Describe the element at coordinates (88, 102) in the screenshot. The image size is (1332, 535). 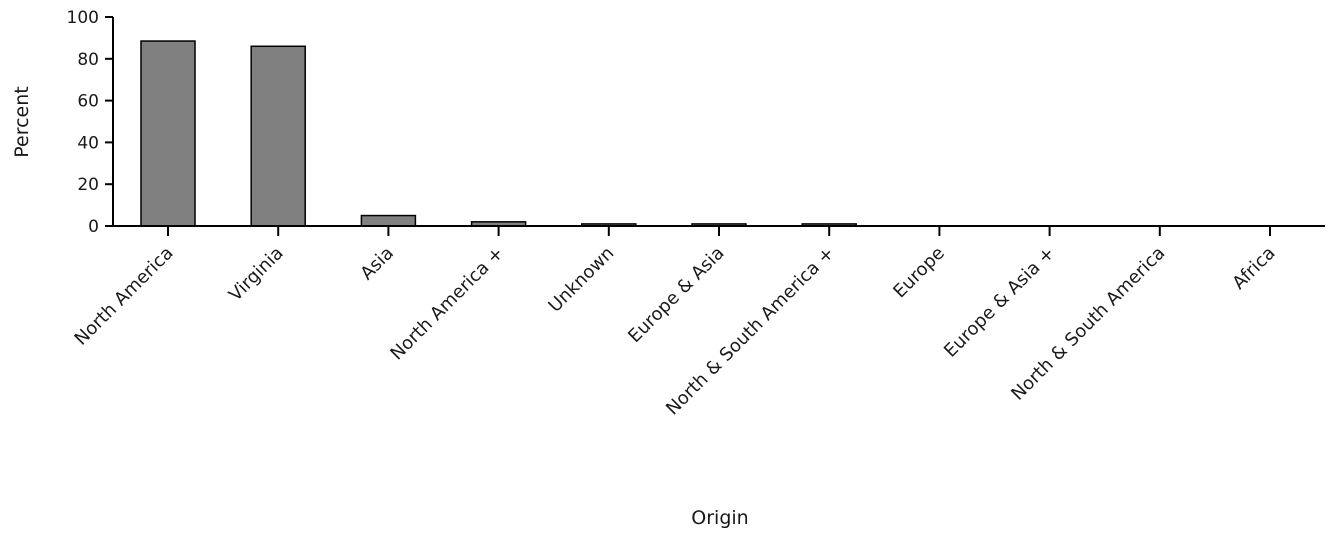
I see `y-tick-label: 60` at that location.